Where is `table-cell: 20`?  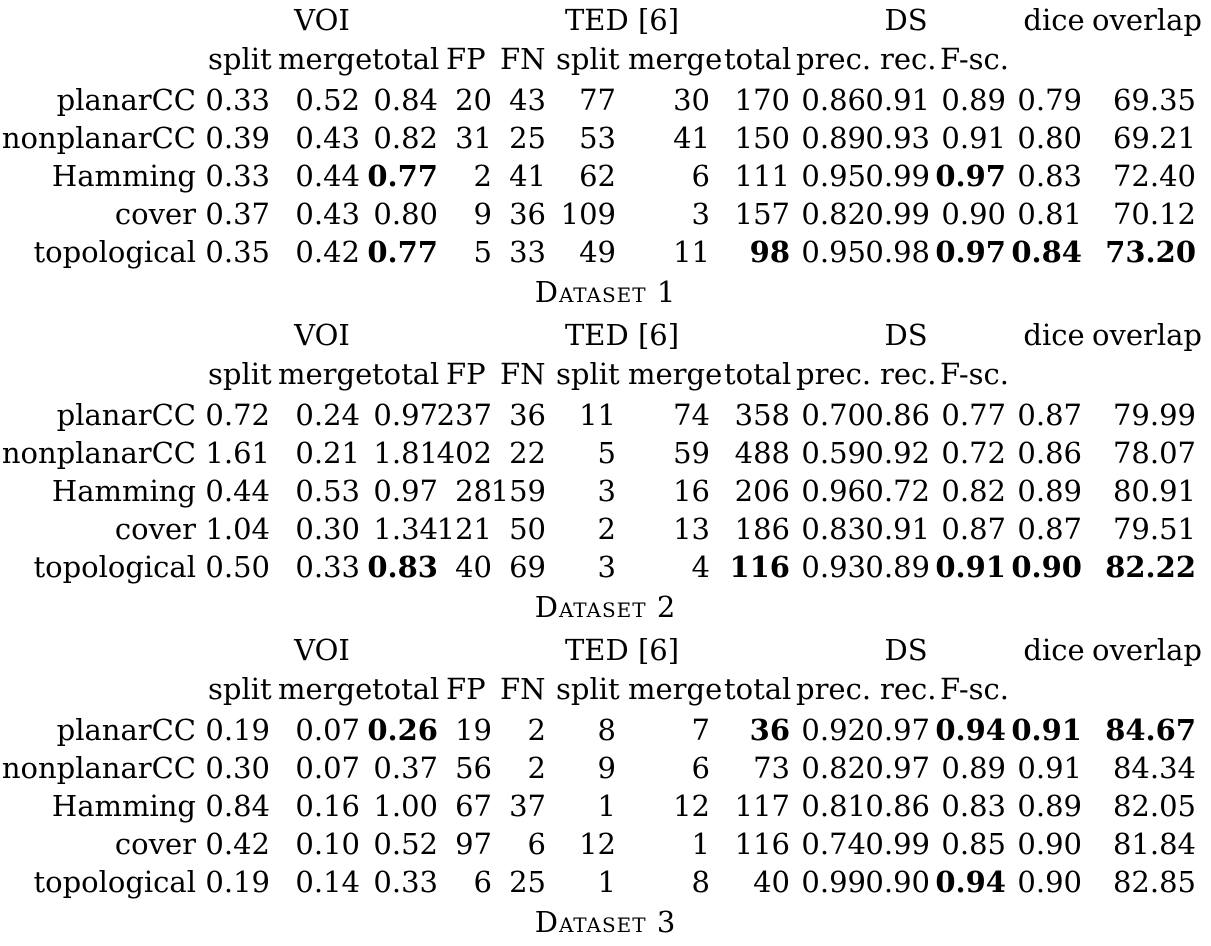 table-cell: 20 is located at coordinates (473, 100).